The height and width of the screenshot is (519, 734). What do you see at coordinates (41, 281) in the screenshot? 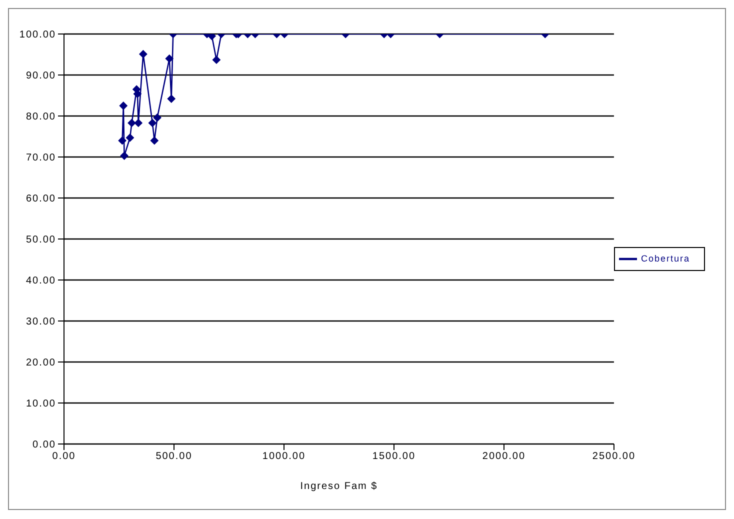
I see `y-tick-label: 40.00` at bounding box center [41, 281].